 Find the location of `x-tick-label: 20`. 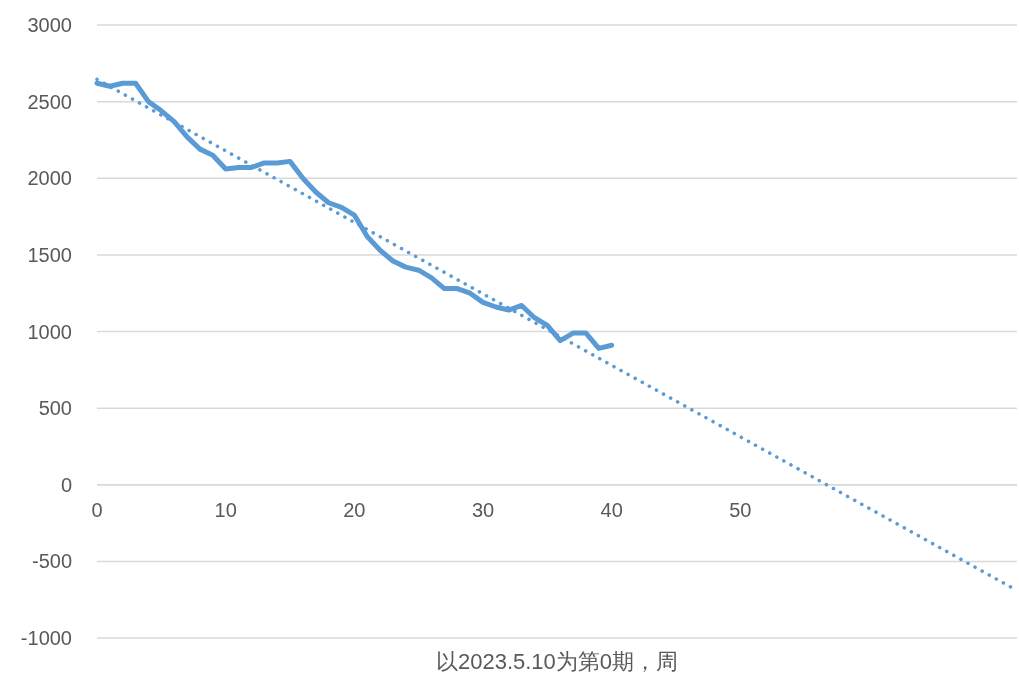

x-tick-label: 20 is located at coordinates (354, 509).